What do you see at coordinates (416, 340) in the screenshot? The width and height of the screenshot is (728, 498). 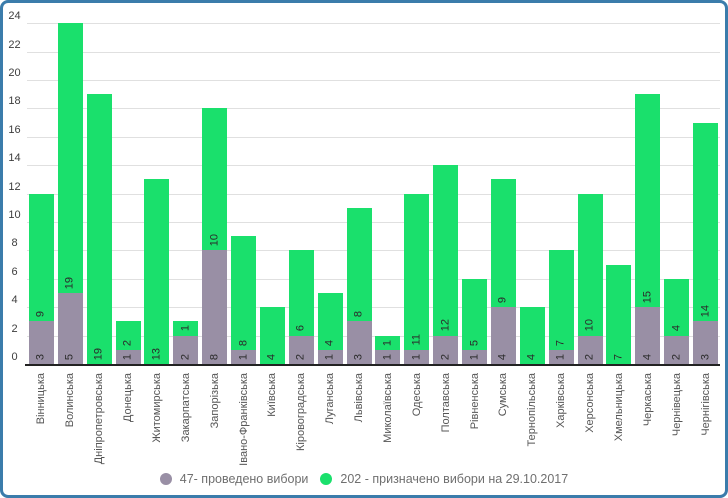 I see `bar-value-label: 11` at bounding box center [416, 340].